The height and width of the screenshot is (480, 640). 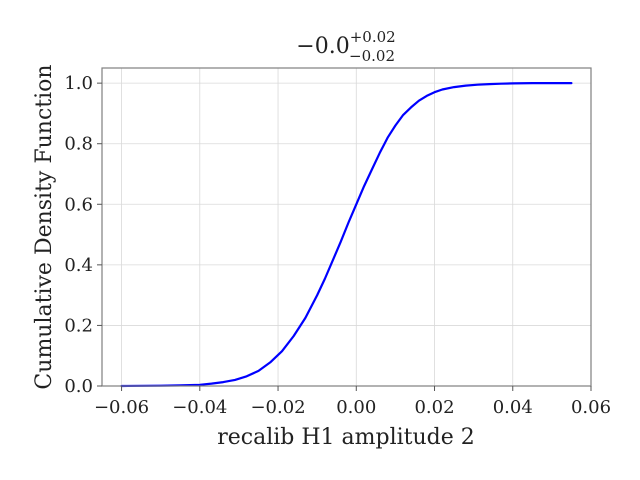 What do you see at coordinates (78, 204) in the screenshot?
I see `y-tick-label: 0.6` at bounding box center [78, 204].